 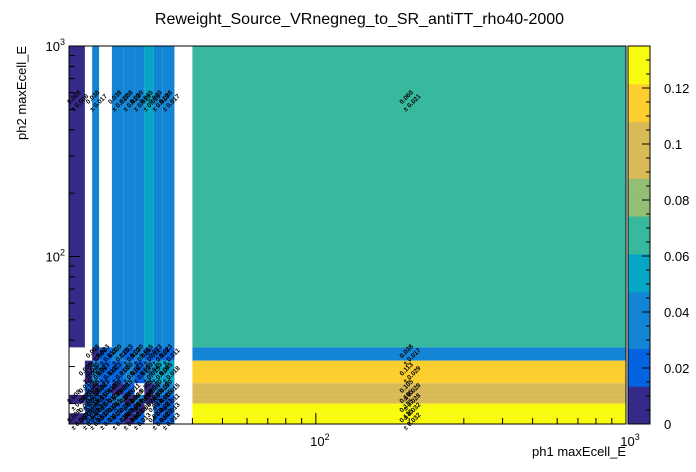 What do you see at coordinates (676, 256) in the screenshot?
I see `palette-tick-label: 0.06` at bounding box center [676, 256].